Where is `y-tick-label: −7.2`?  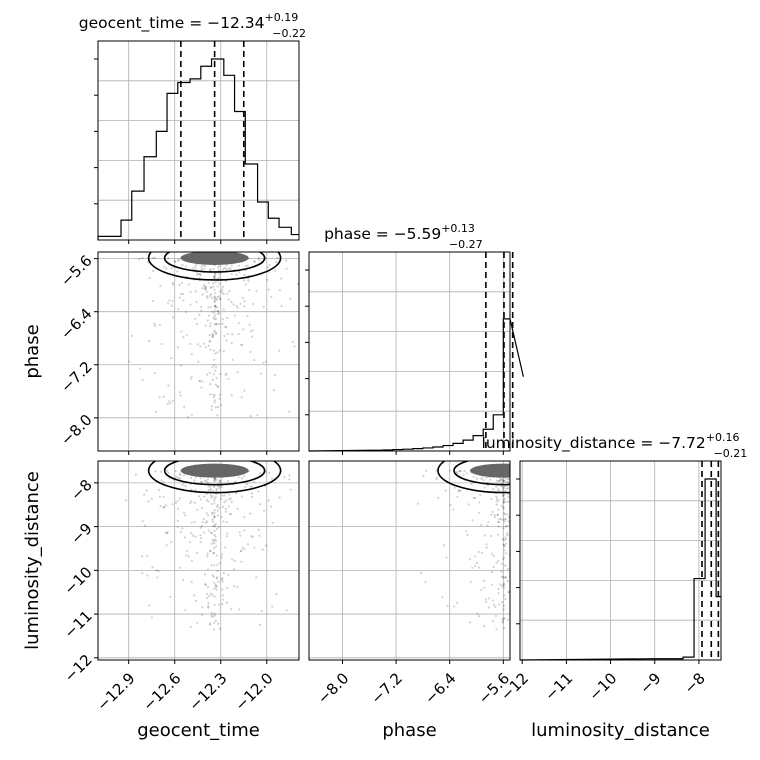
y-tick-label: −7.2 is located at coordinates (76, 377).